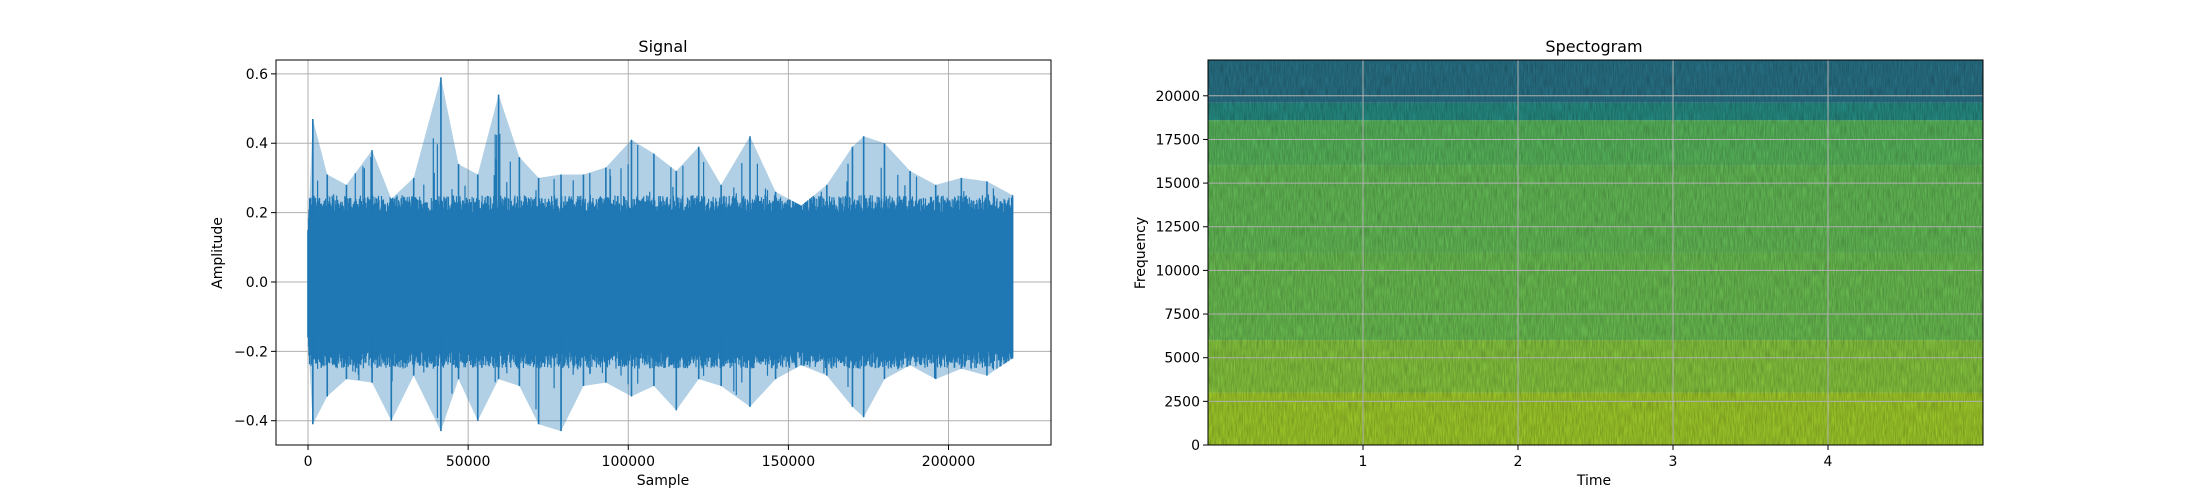  Describe the element at coordinates (1177, 184) in the screenshot. I see `spectrogram-ytick-label: 15000` at that location.